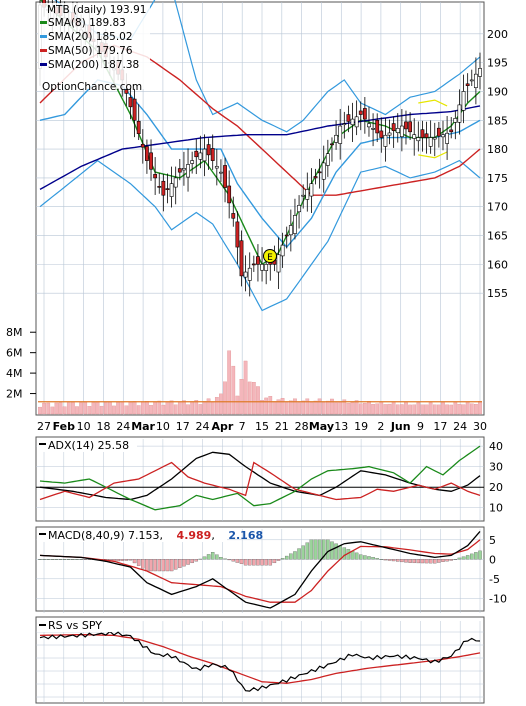 This screenshot has width=526, height=706. I want to click on adx-line, so click(260, 476).